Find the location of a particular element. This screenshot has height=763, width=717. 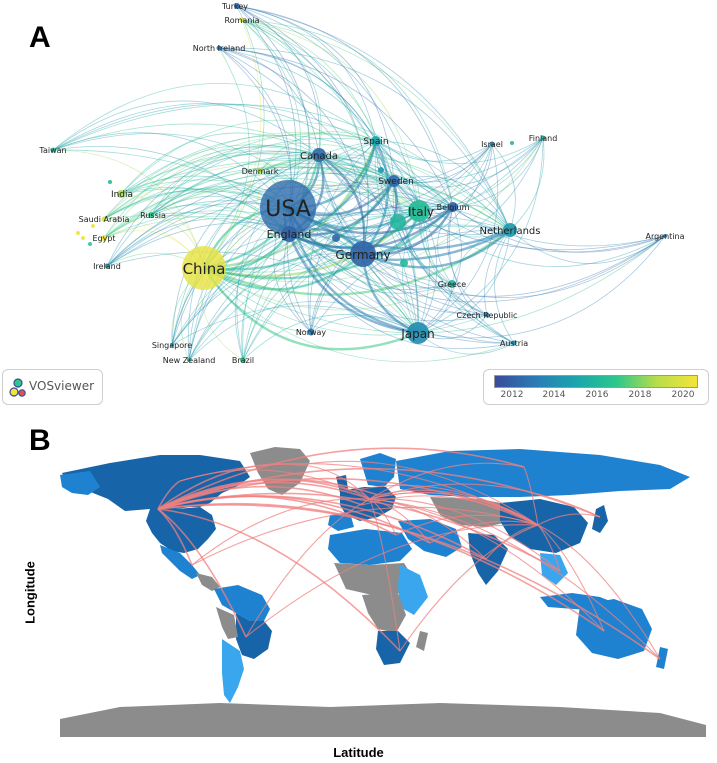

network-node-israel is located at coordinates (492, 144).